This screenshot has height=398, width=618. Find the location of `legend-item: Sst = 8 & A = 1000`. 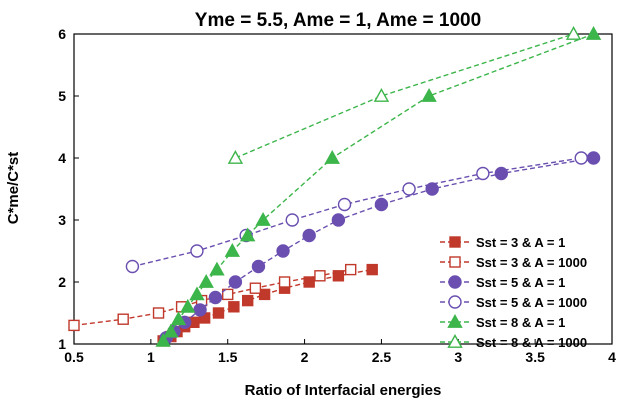

legend-item: Sst = 8 & A = 1000 is located at coordinates (513, 342).